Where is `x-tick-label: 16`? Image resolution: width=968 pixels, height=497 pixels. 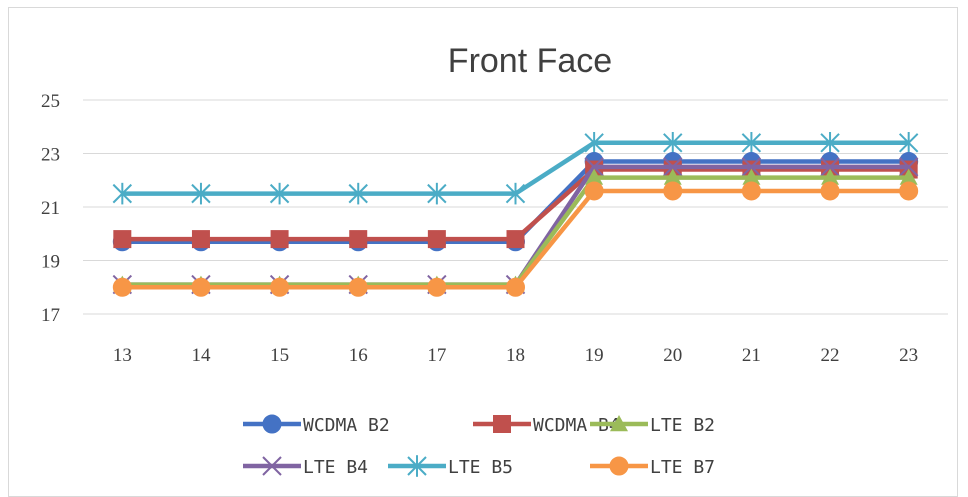 x-tick-label: 16 is located at coordinates (358, 355).